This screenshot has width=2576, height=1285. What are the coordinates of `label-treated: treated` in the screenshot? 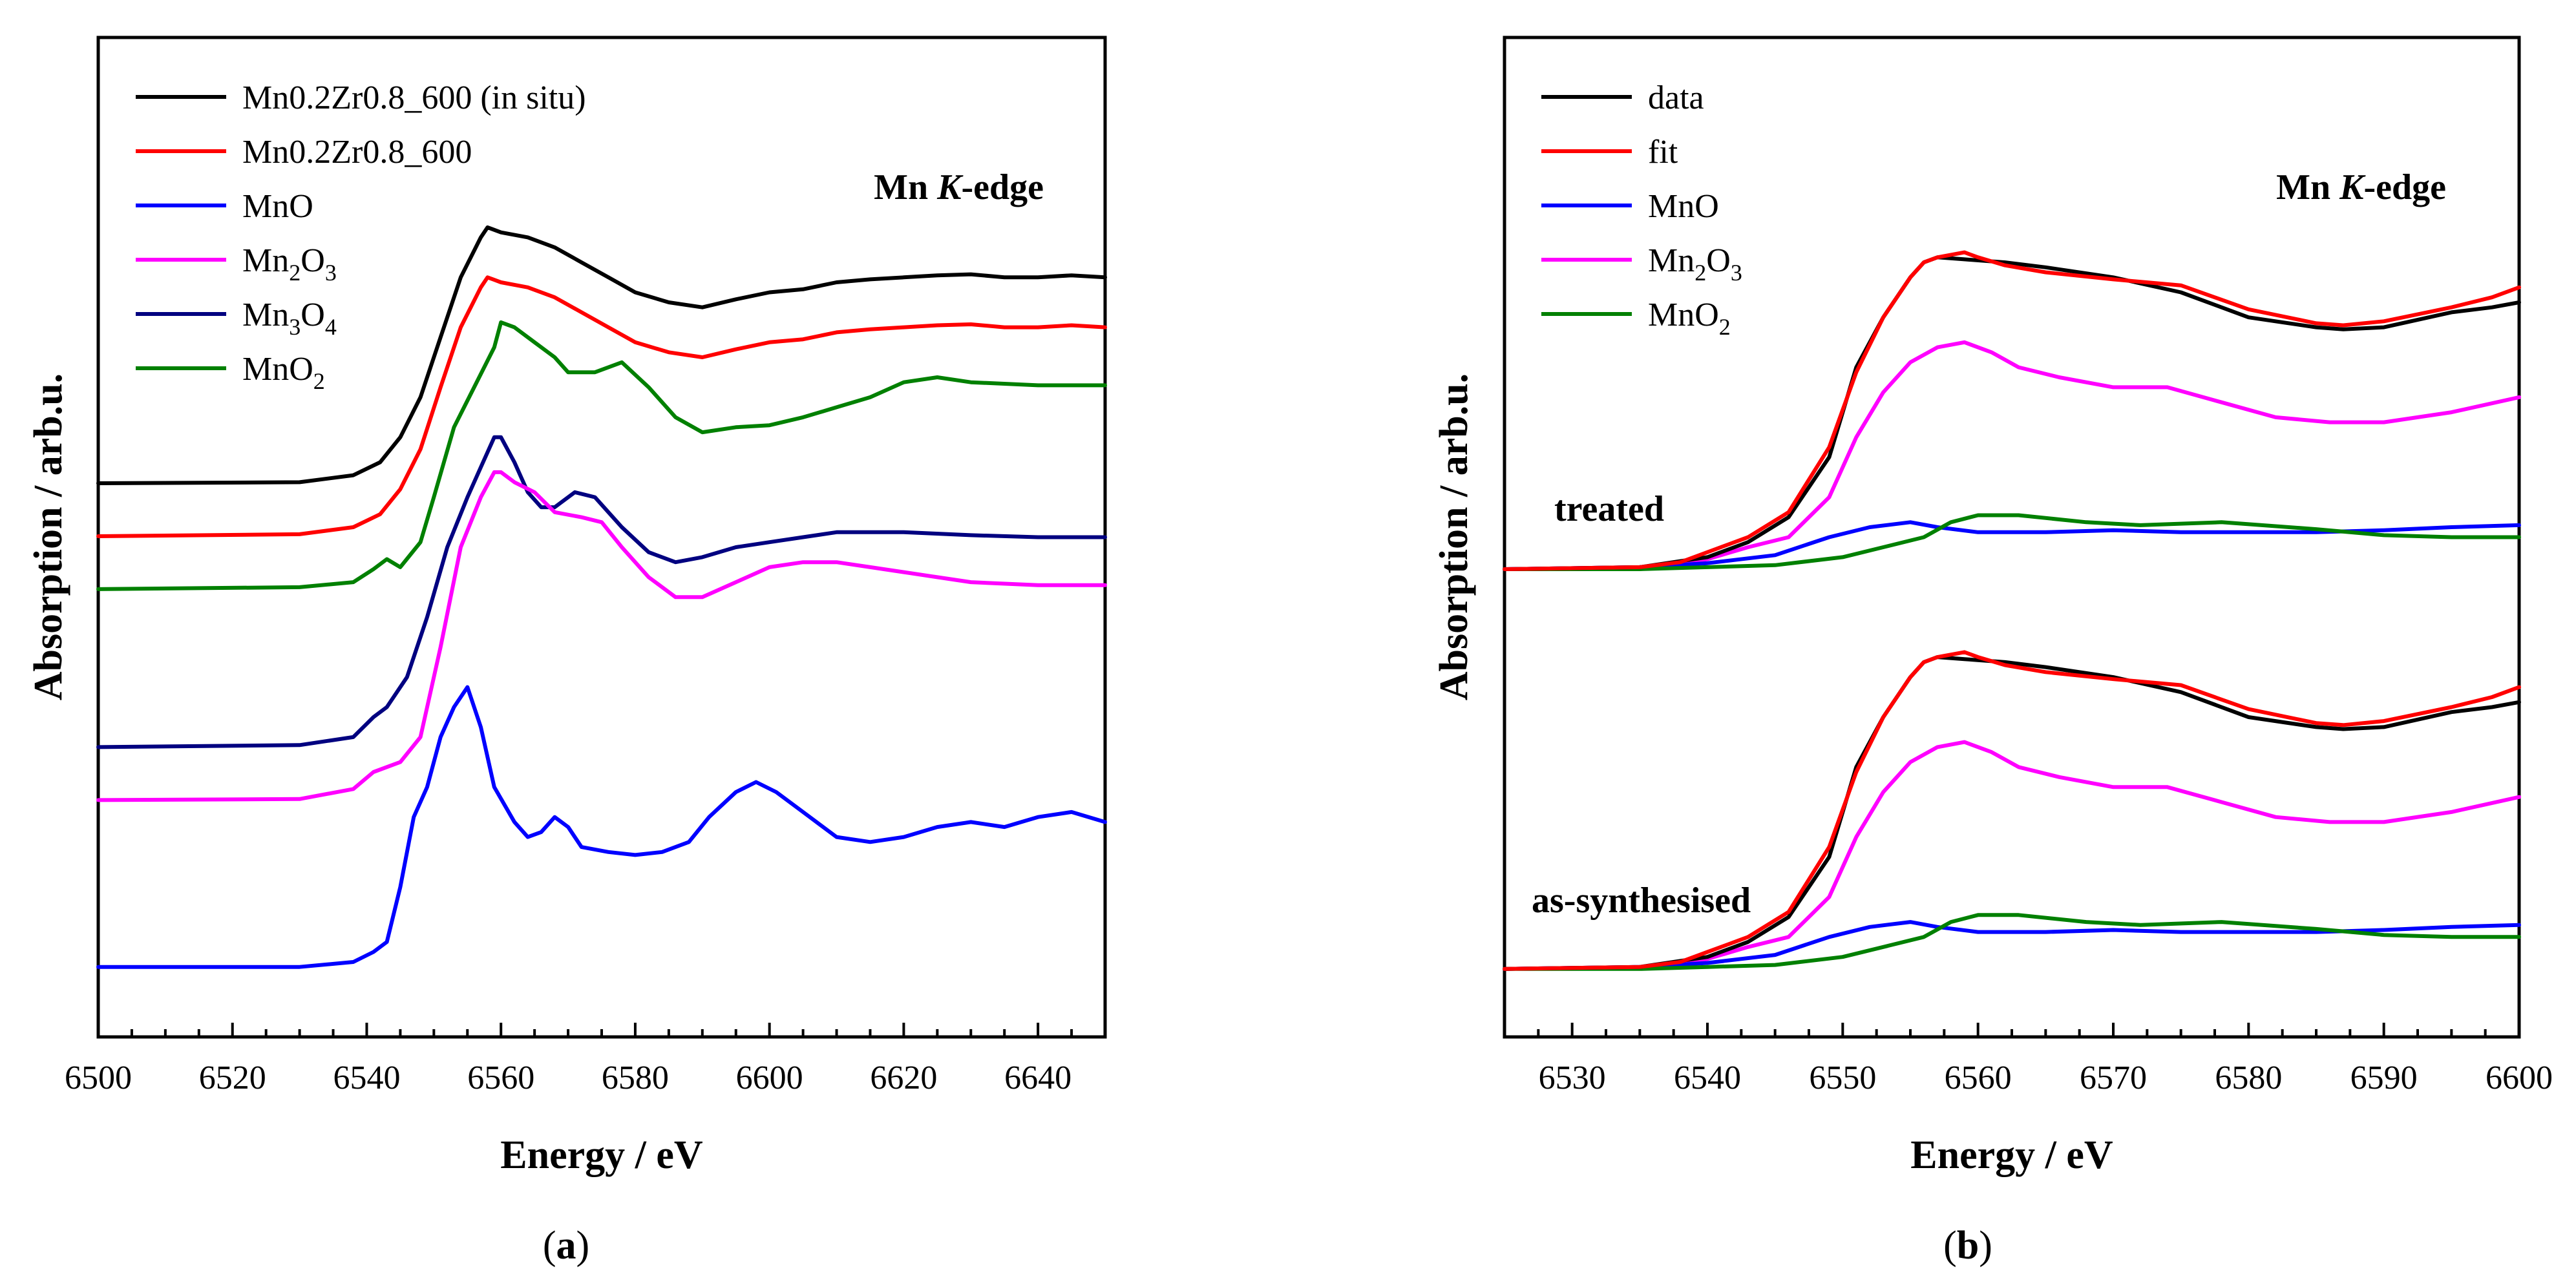 It's located at (1609, 509).